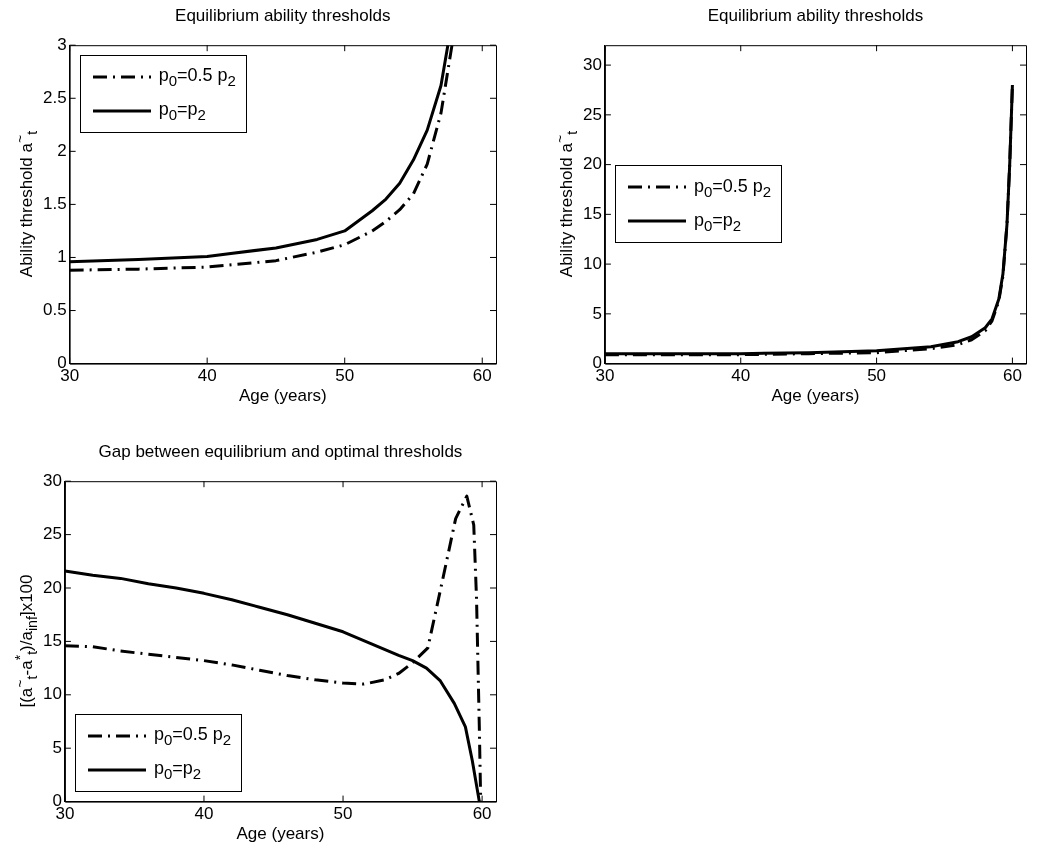 The width and height of the screenshot is (1043, 857). Describe the element at coordinates (62, 151) in the screenshot. I see `y-tick-label: 2` at that location.